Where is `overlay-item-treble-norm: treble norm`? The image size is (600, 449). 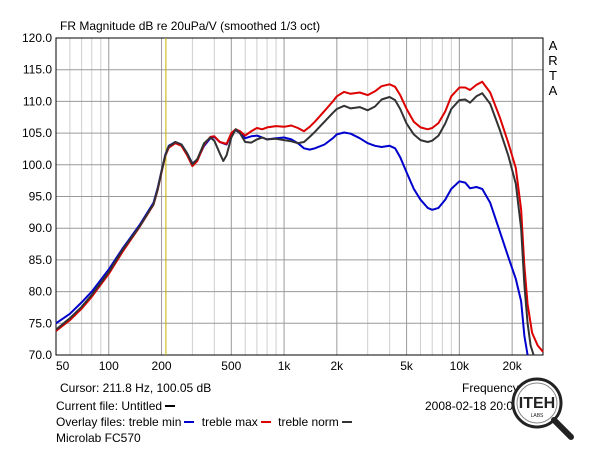
overlay-item-treble-norm: treble norm is located at coordinates (308, 422).